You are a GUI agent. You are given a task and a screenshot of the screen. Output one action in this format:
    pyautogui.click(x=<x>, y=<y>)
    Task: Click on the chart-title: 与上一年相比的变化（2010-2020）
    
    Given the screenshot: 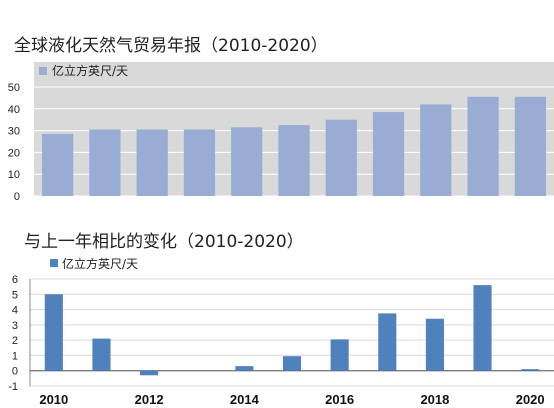 What is the action you would take?
    pyautogui.click(x=164, y=242)
    